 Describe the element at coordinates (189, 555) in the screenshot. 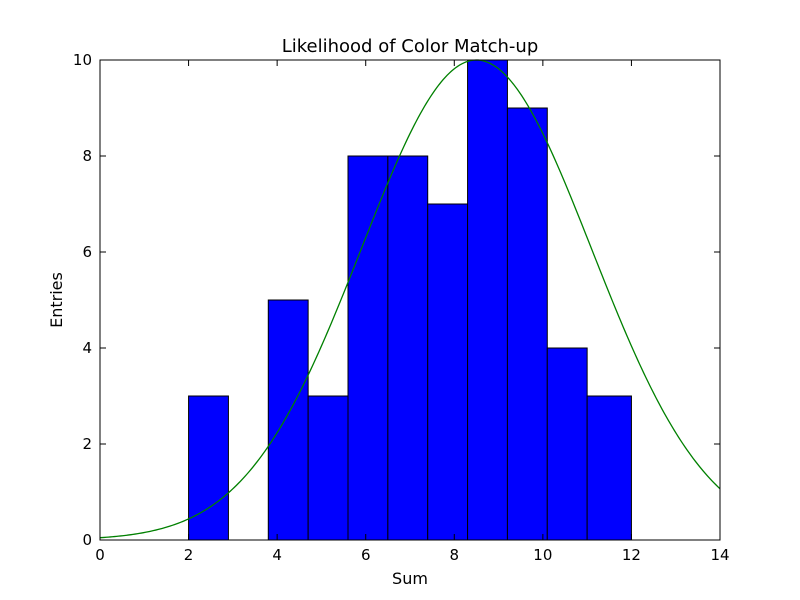

I see `x-tick-label: 2` at that location.